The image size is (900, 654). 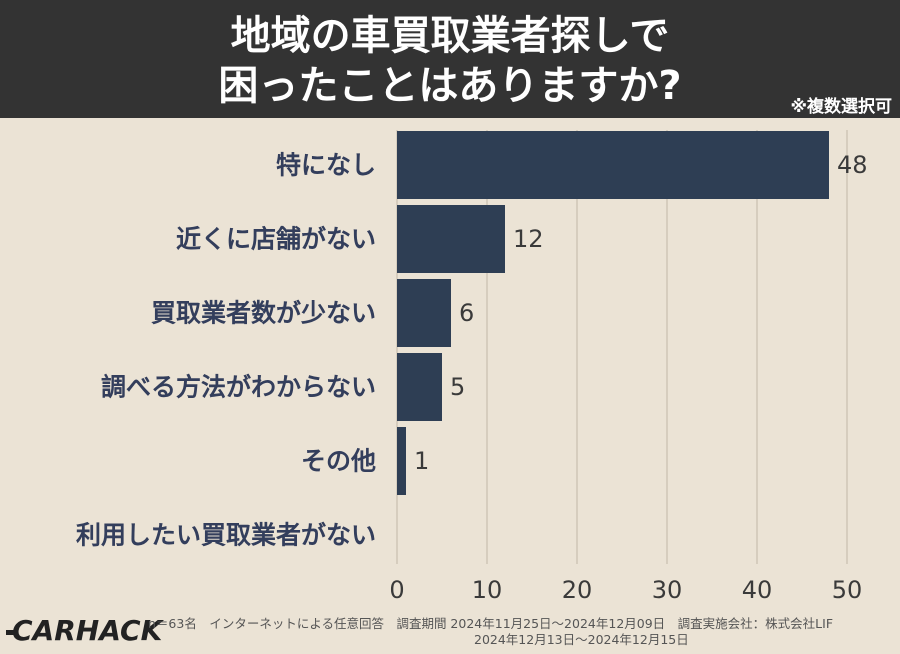 I want to click on value-label-1: 12, so click(x=528, y=239).